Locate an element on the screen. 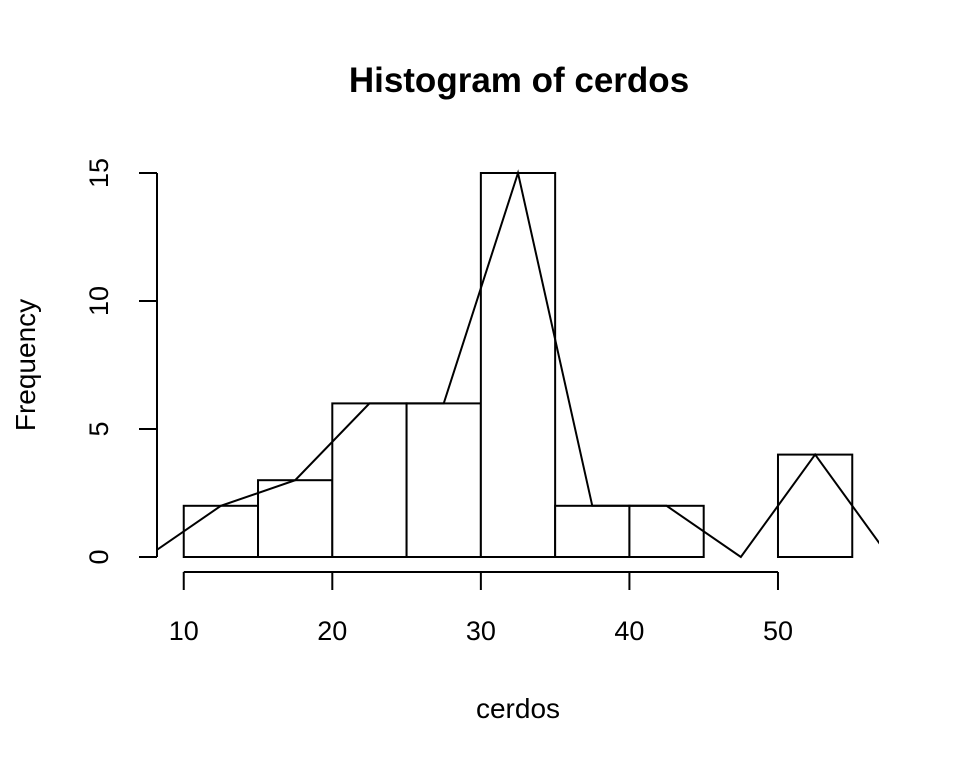  y-axis-label: Frequency is located at coordinates (25, 365).